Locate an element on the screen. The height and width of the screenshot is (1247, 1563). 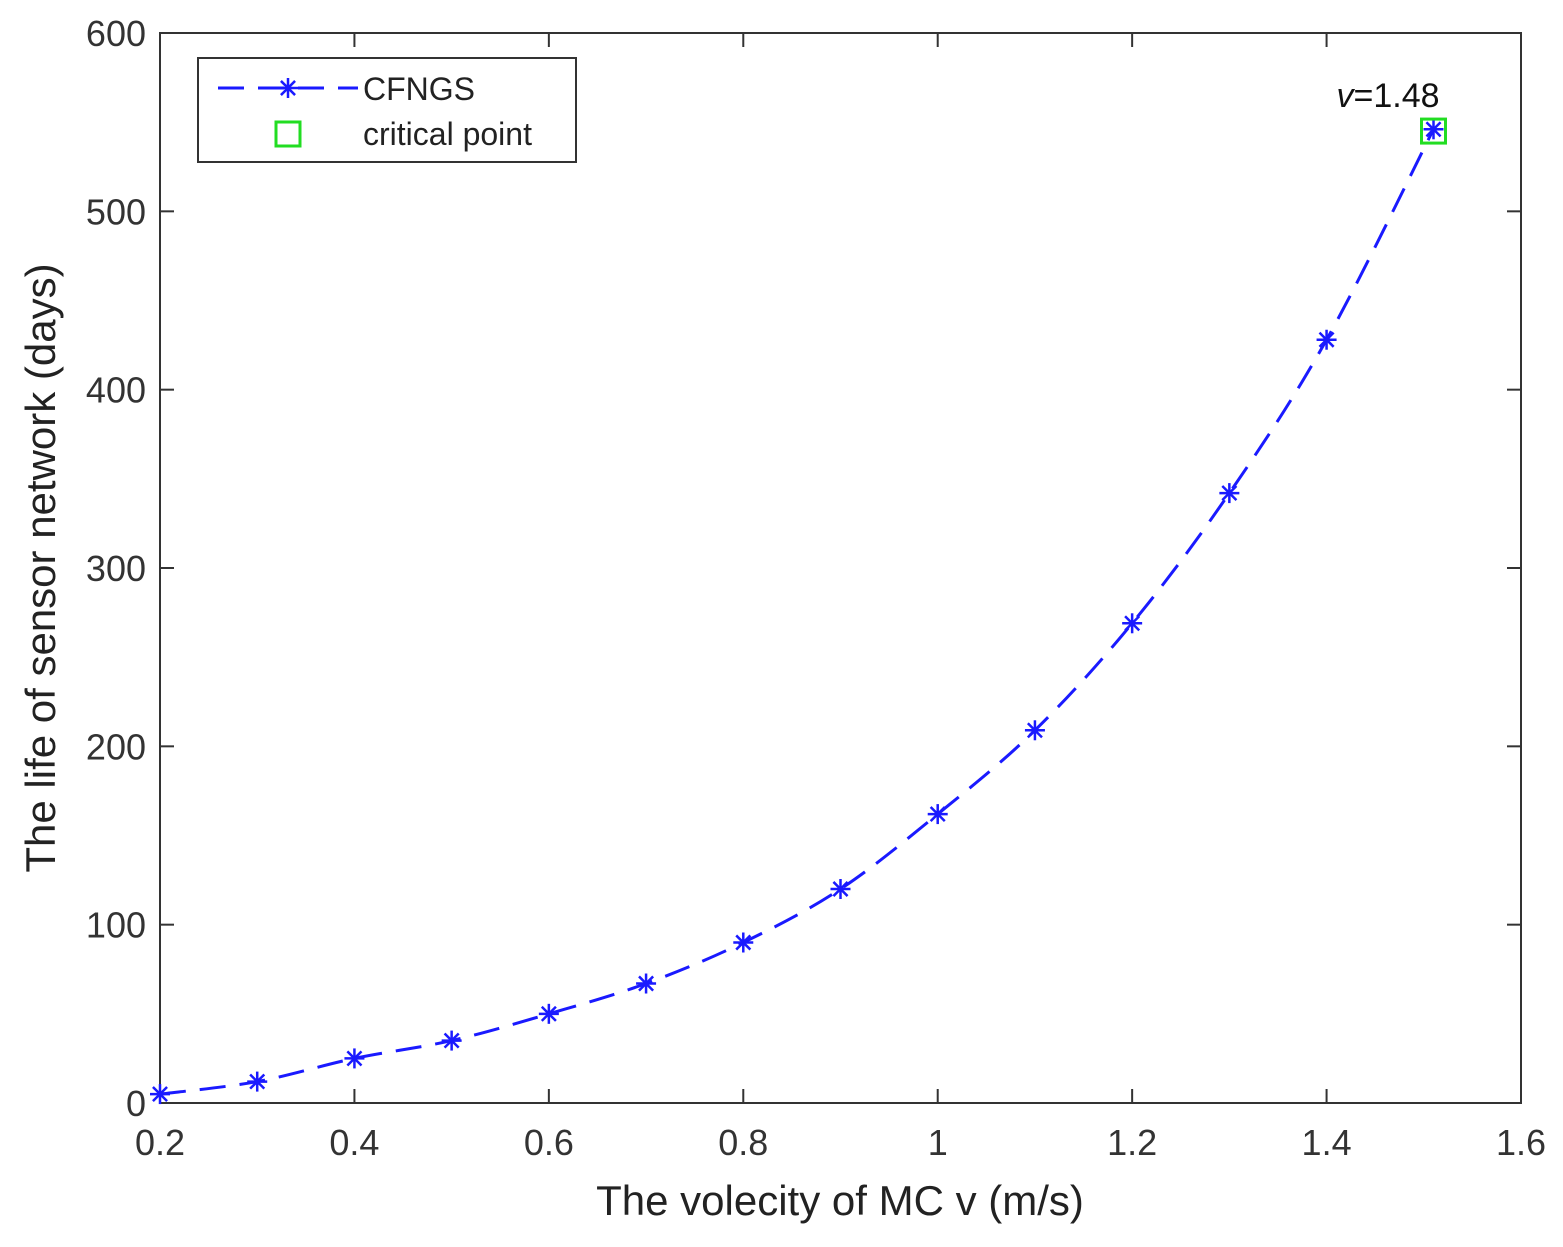
x-tick-label: 0.2 is located at coordinates (160, 1142).